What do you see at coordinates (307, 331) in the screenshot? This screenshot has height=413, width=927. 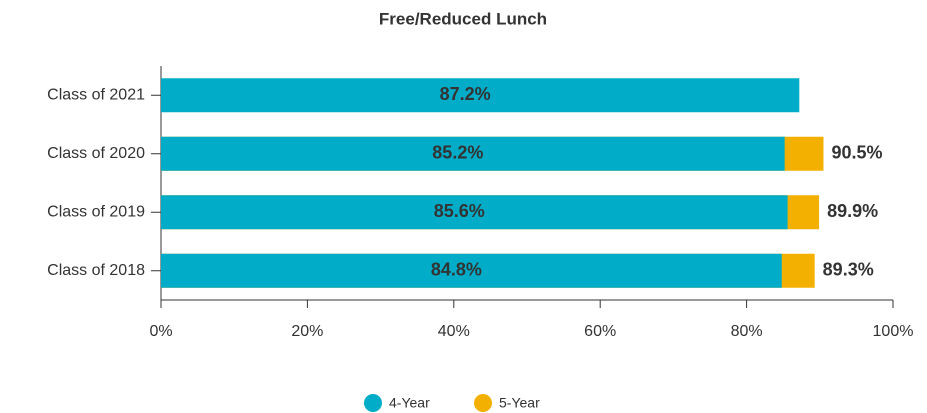 I see `x-tick-label: 20%` at bounding box center [307, 331].